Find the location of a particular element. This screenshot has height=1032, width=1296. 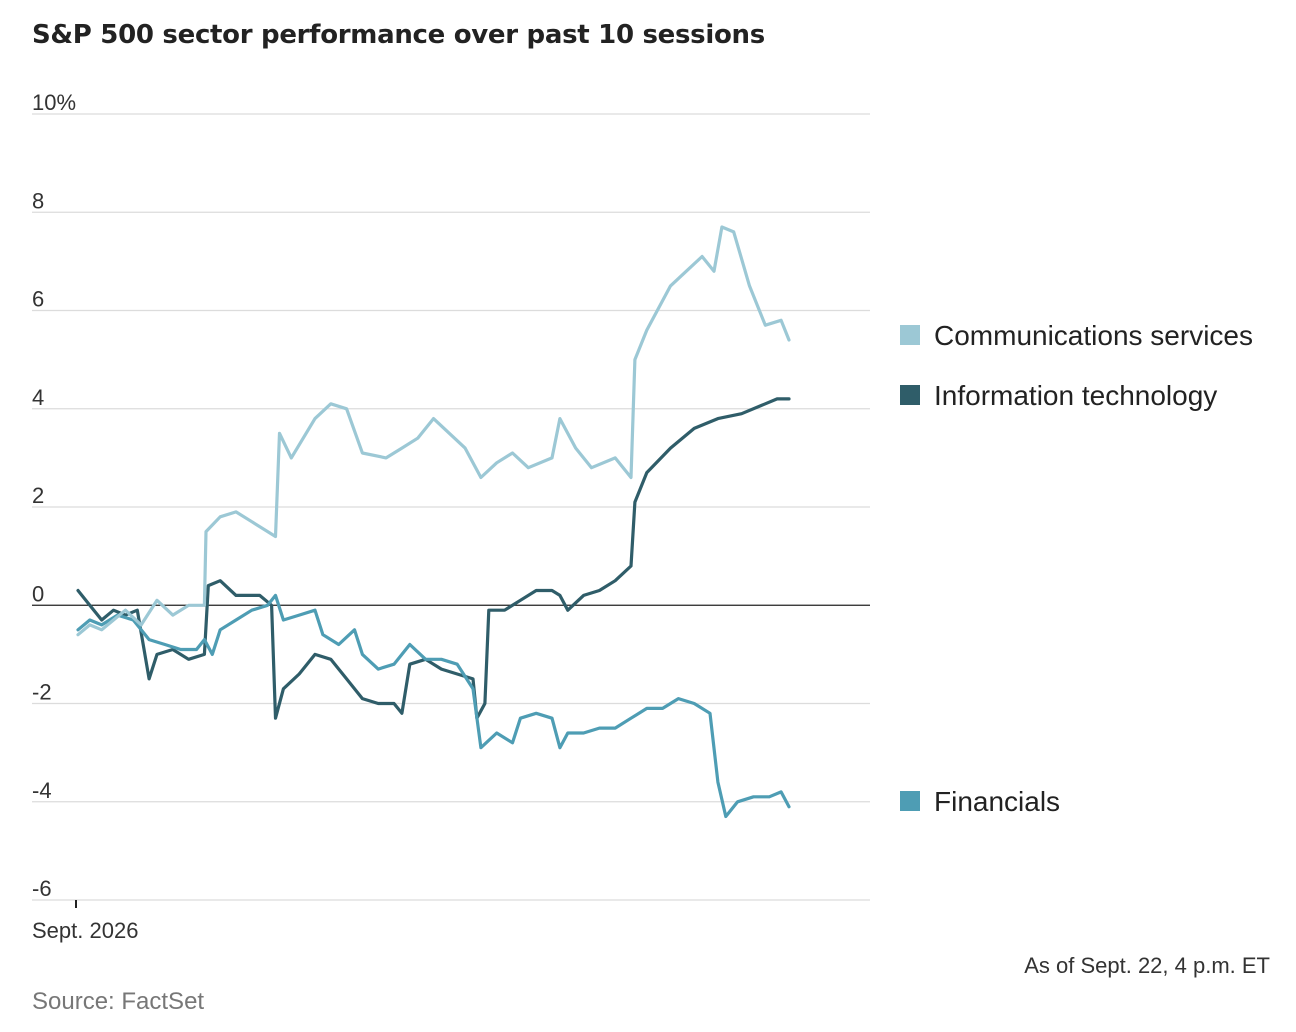

footnote: As of Sept. 22, 4 p.m. ET is located at coordinates (1147, 965).